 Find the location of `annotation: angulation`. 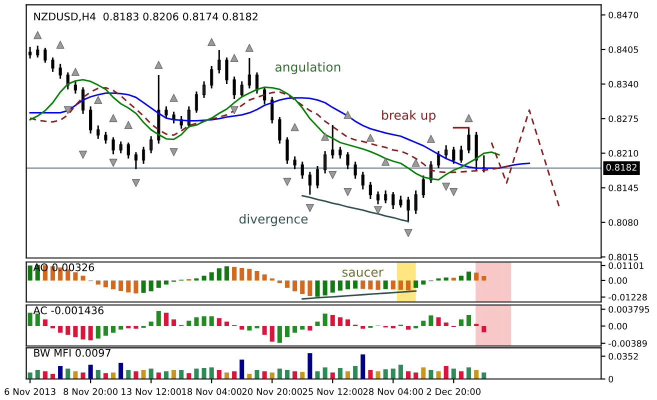

annotation: angulation is located at coordinates (307, 68).